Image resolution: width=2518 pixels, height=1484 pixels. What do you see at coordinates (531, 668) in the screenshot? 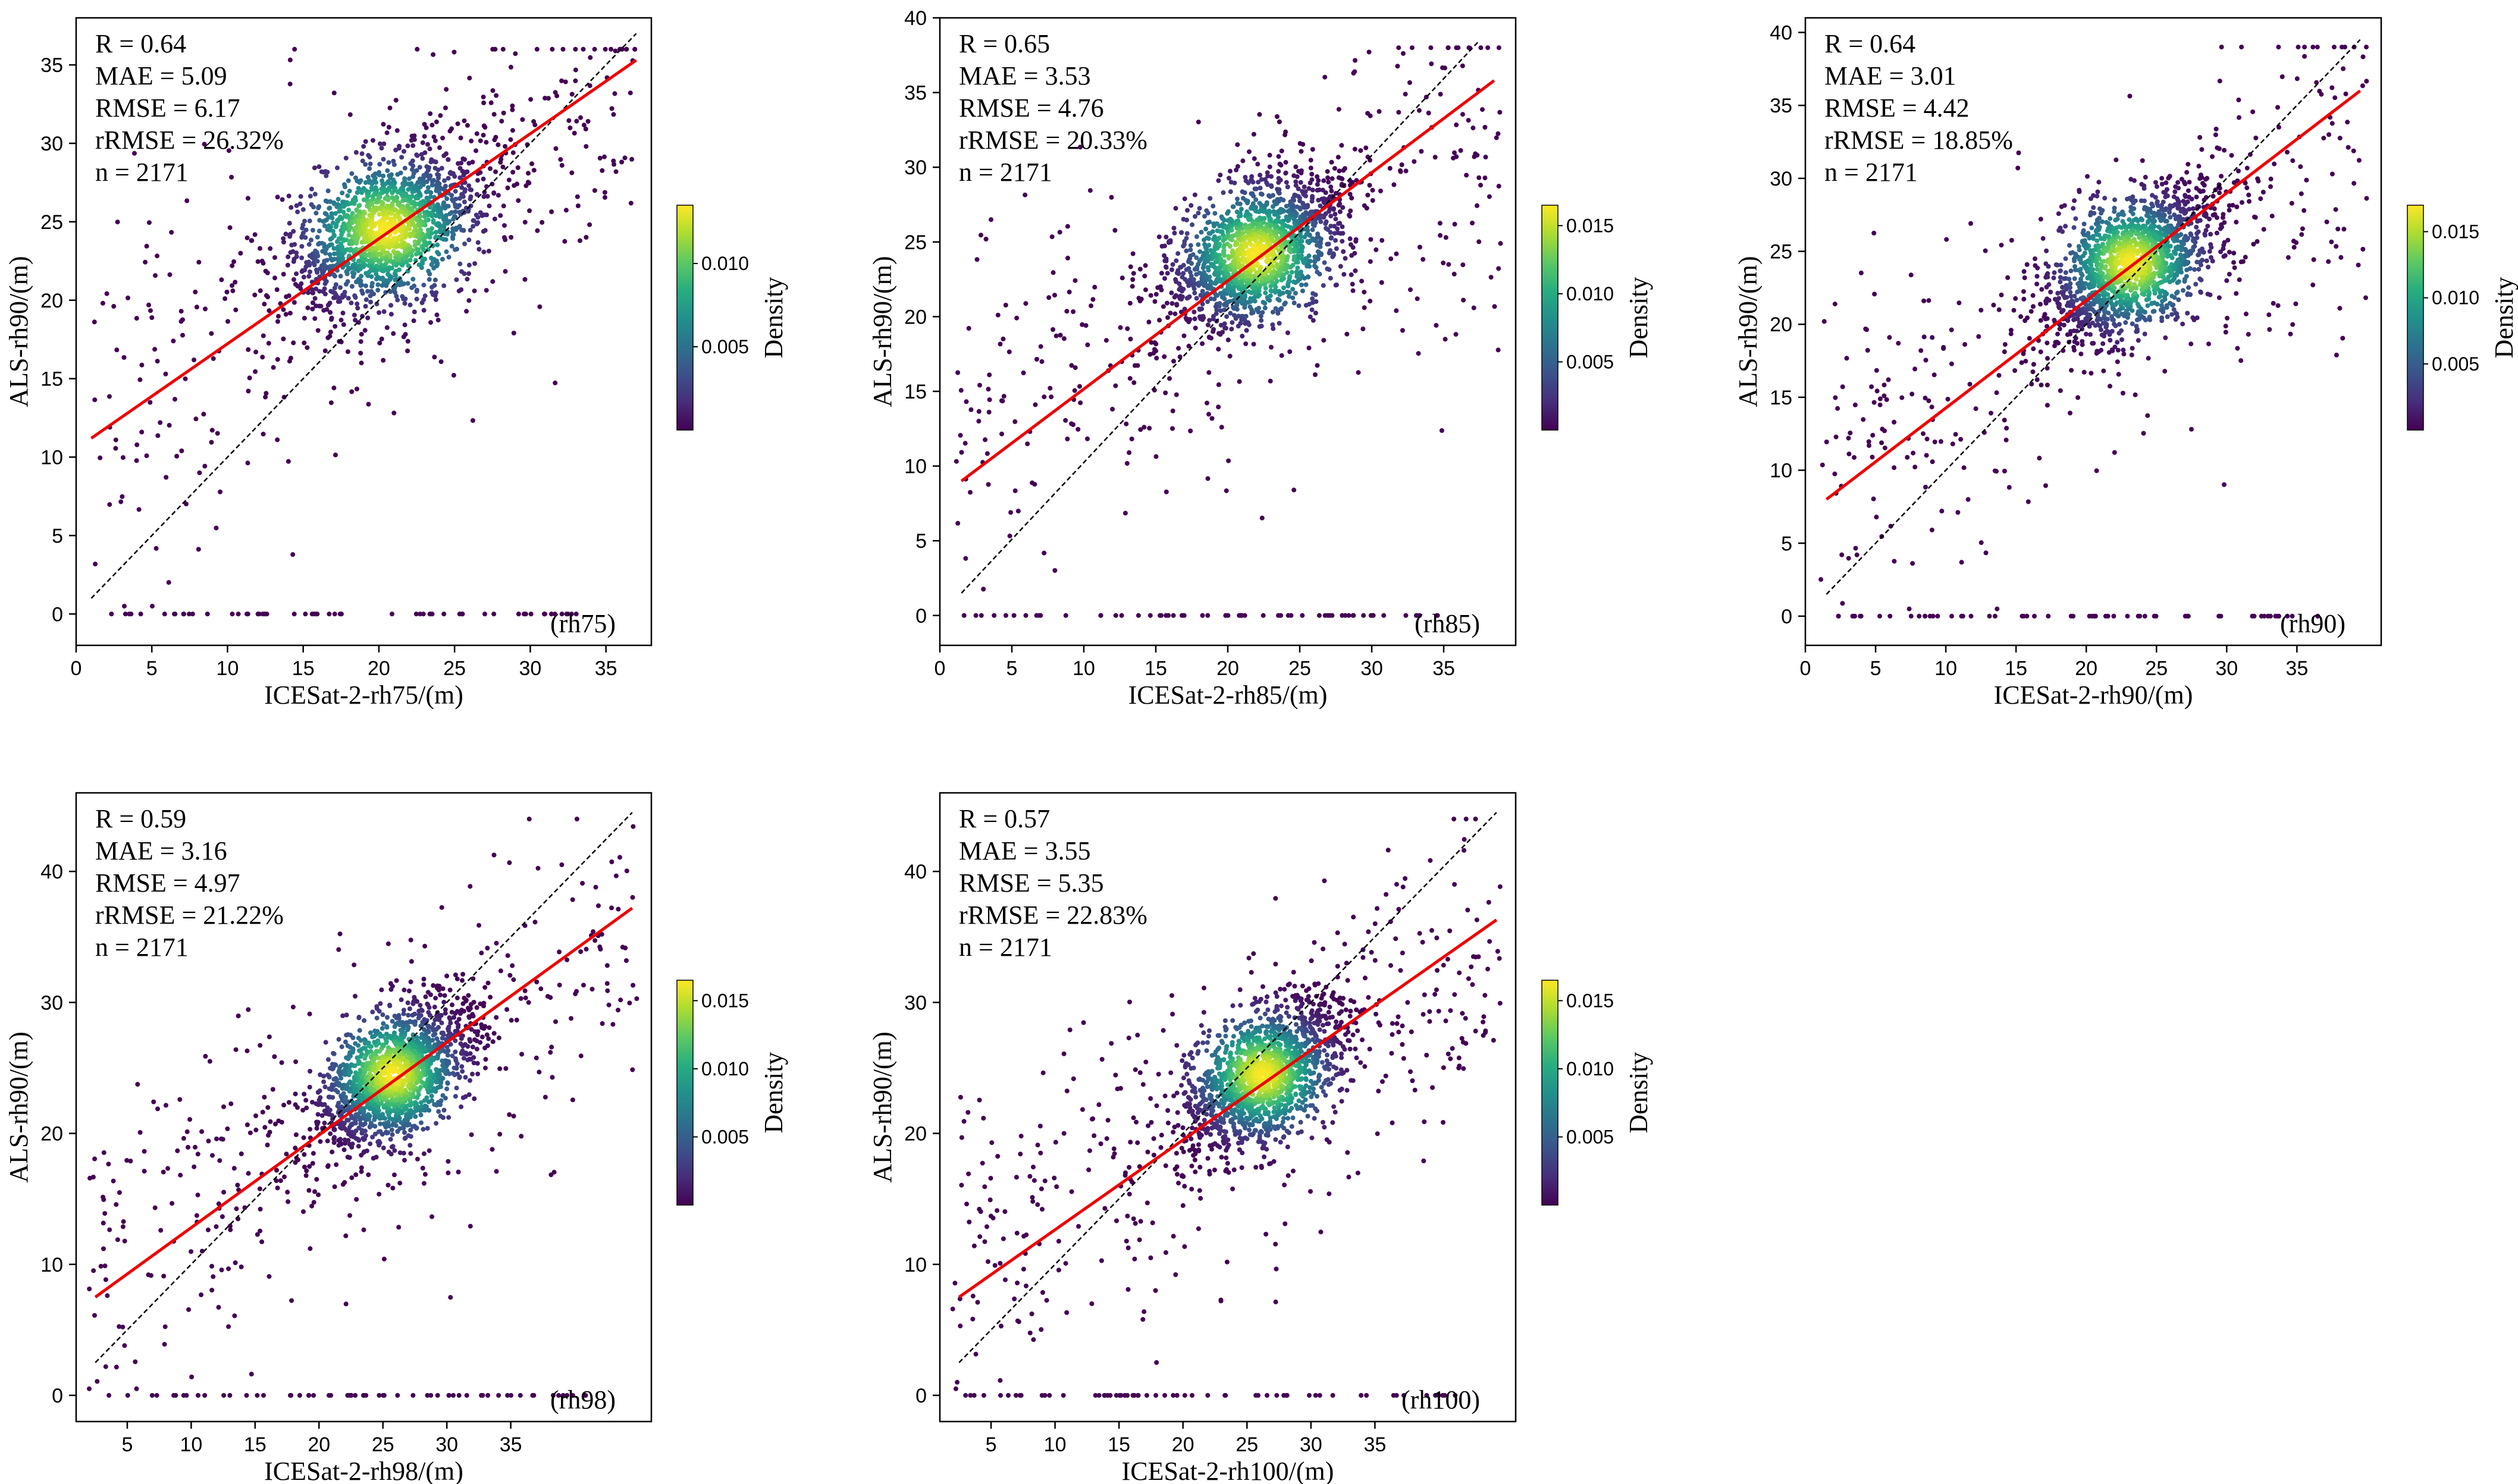
I see `x-tick-label: 30` at bounding box center [531, 668].